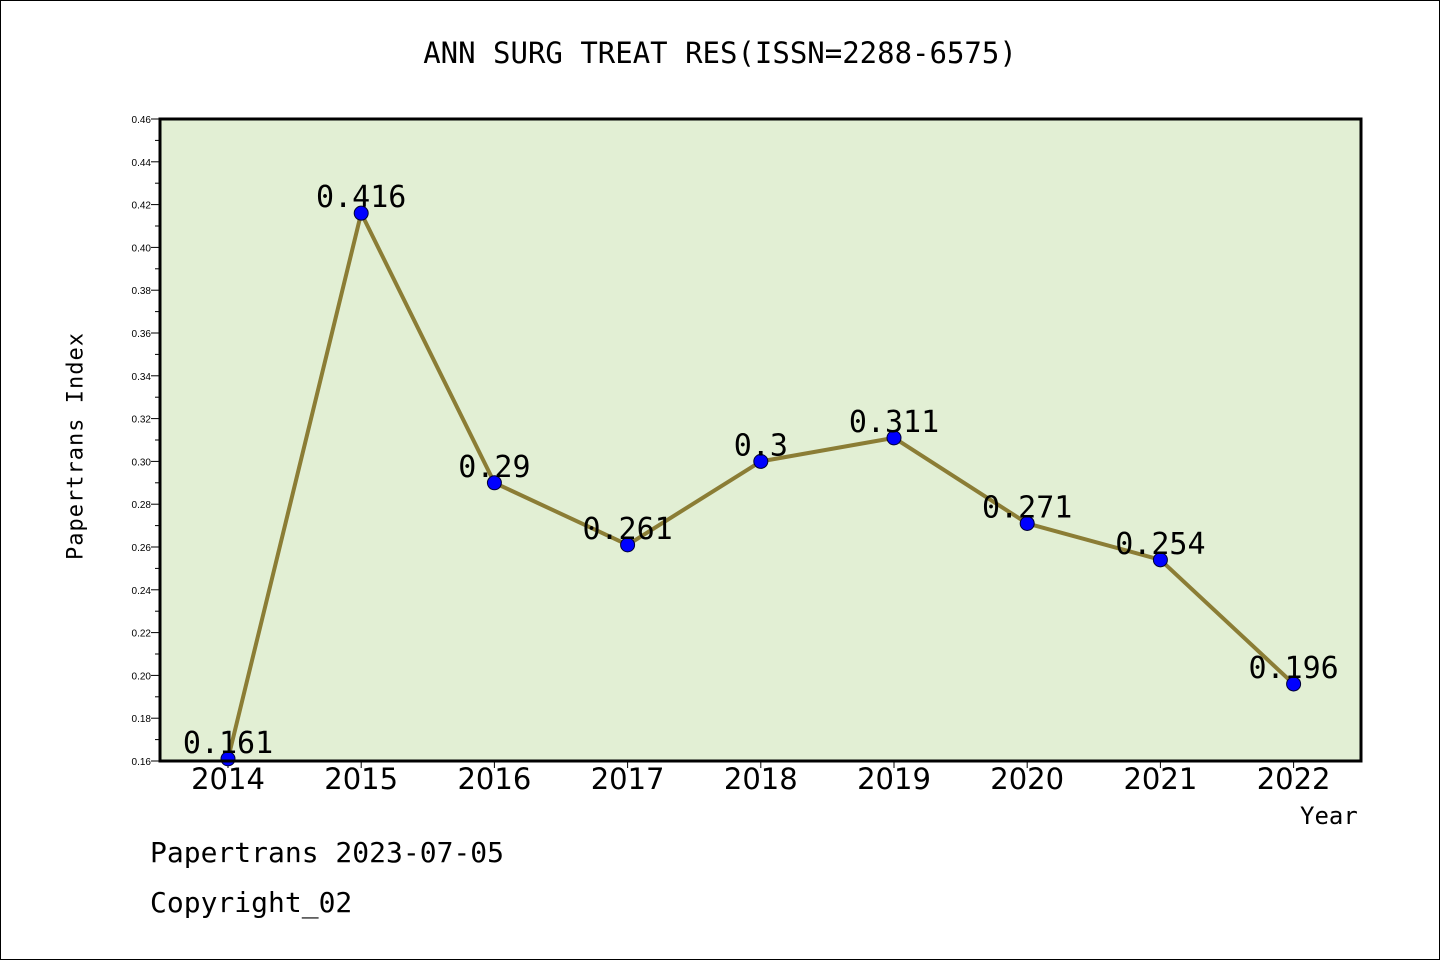 The width and height of the screenshot is (1440, 960). Describe the element at coordinates (142, 163) in the screenshot. I see `y-tick-label: 0.44` at that location.